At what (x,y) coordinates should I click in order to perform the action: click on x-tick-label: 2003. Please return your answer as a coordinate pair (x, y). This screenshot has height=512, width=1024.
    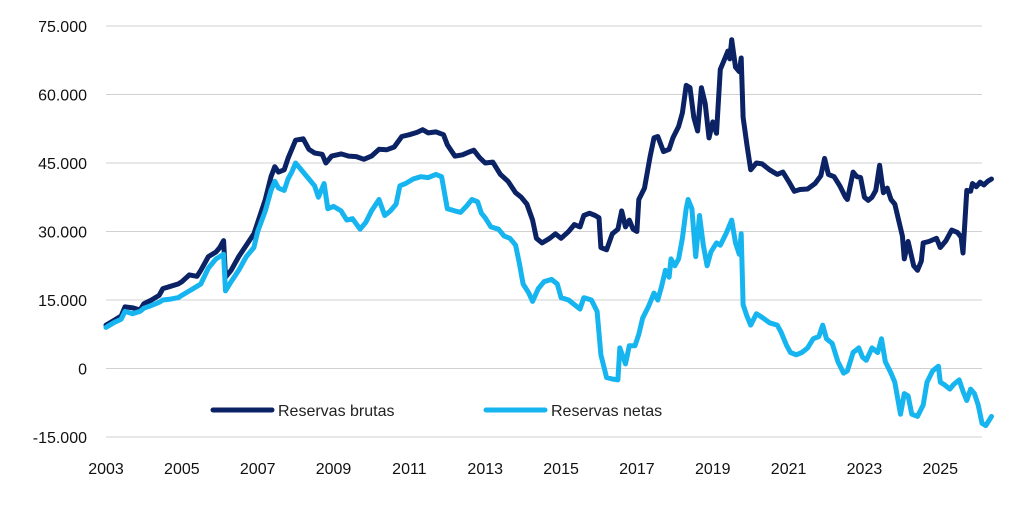
    Looking at the image, I should click on (106, 469).